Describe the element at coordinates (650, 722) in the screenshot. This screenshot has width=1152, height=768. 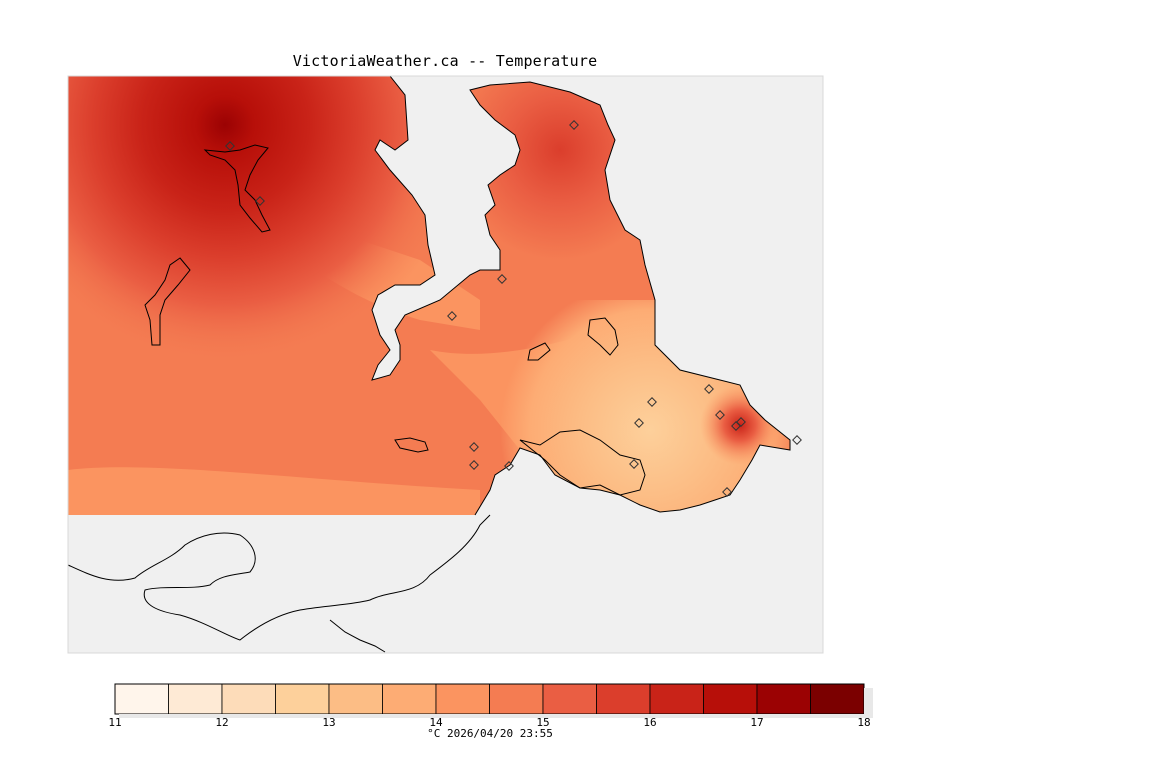
I see `colorbar-tick-label: 16` at that location.